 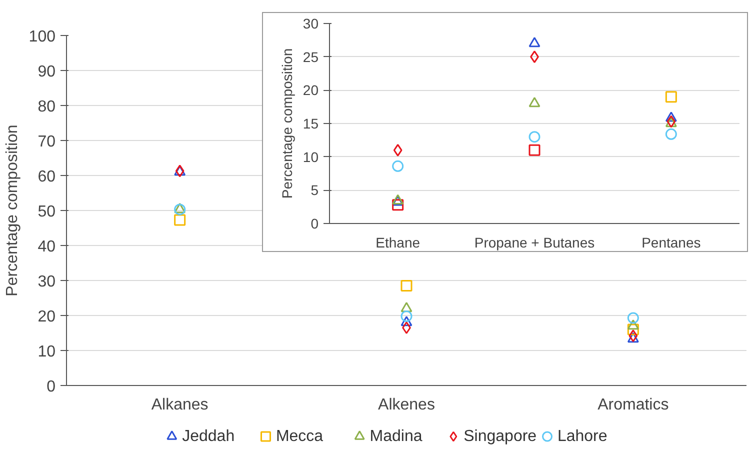 What do you see at coordinates (396, 436) in the screenshot?
I see `legend-label: Madina` at bounding box center [396, 436].